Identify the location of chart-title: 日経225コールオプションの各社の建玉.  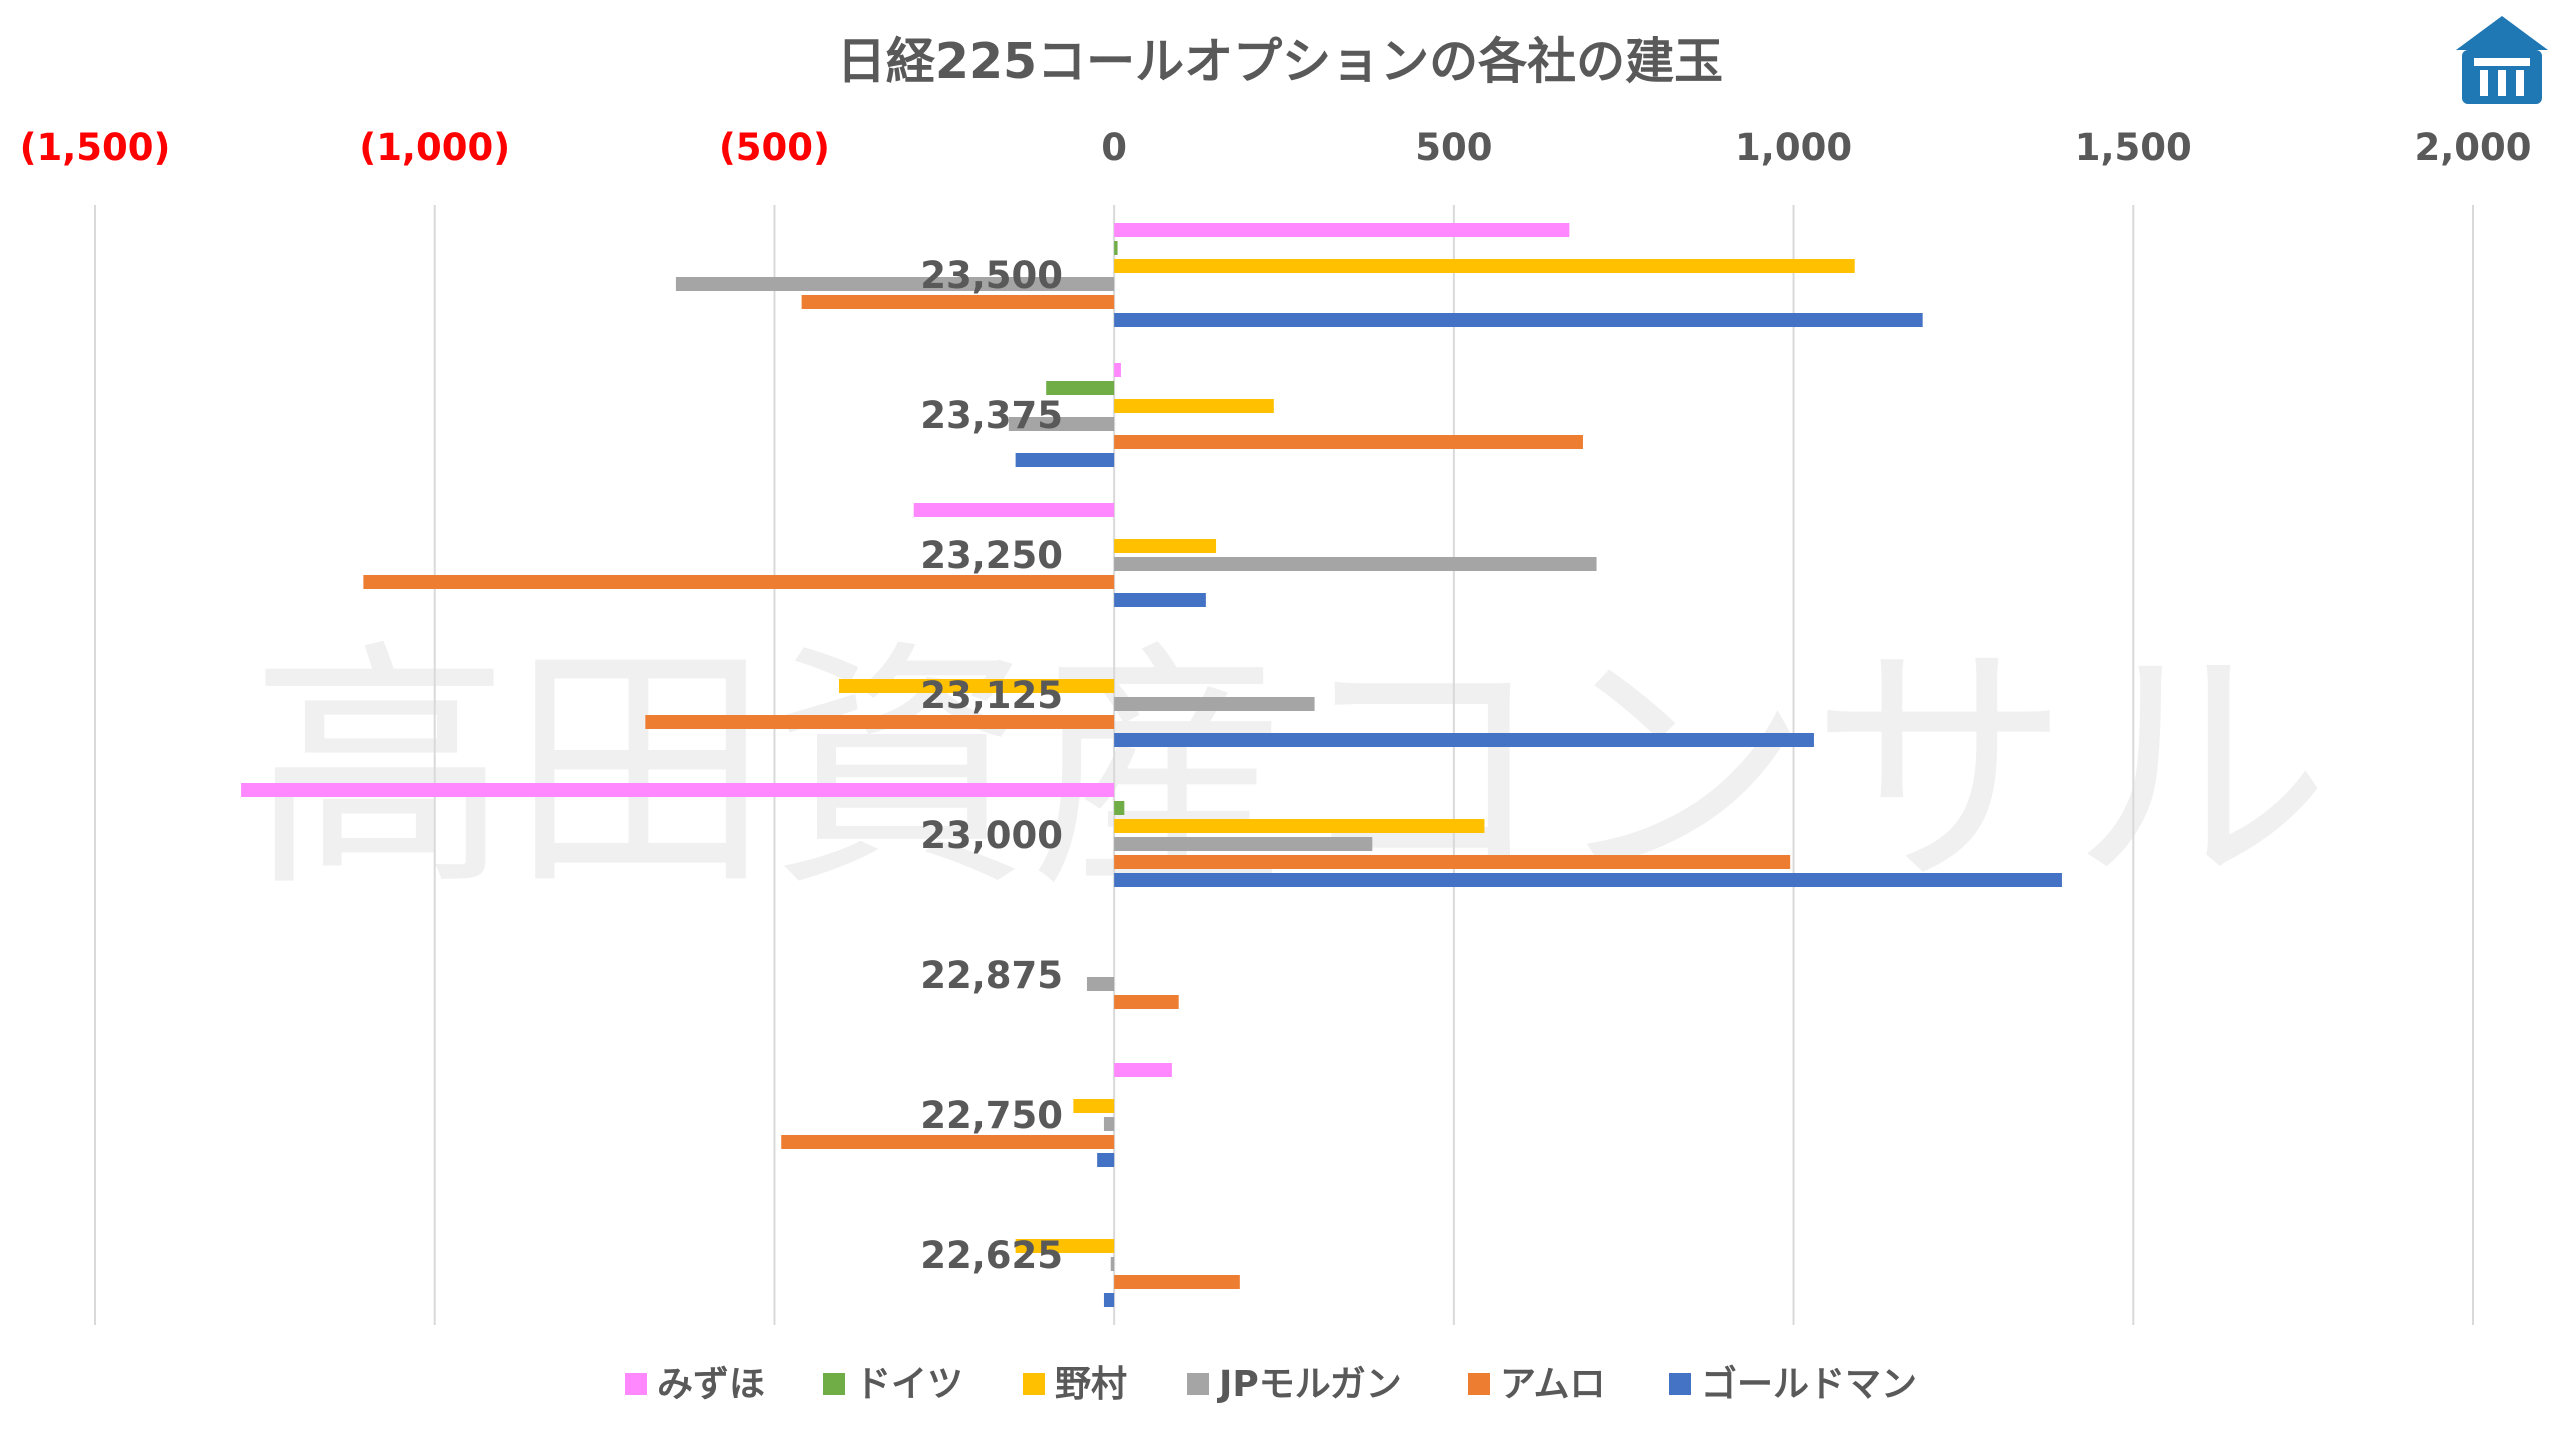
(1280, 61).